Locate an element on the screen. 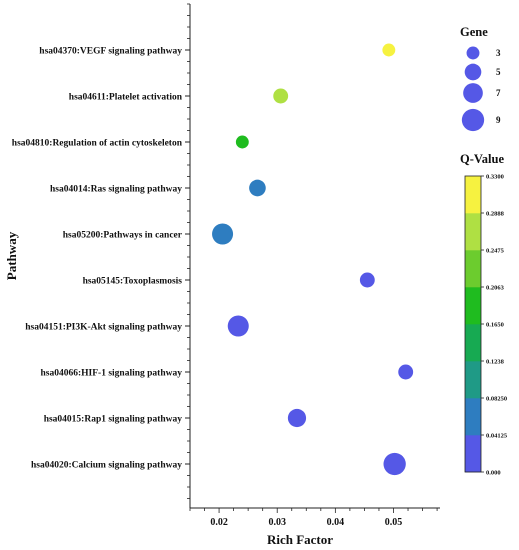 The width and height of the screenshot is (519, 550). pathway-label: hsa04015:Rap1 signaling pathway is located at coordinates (113, 420).